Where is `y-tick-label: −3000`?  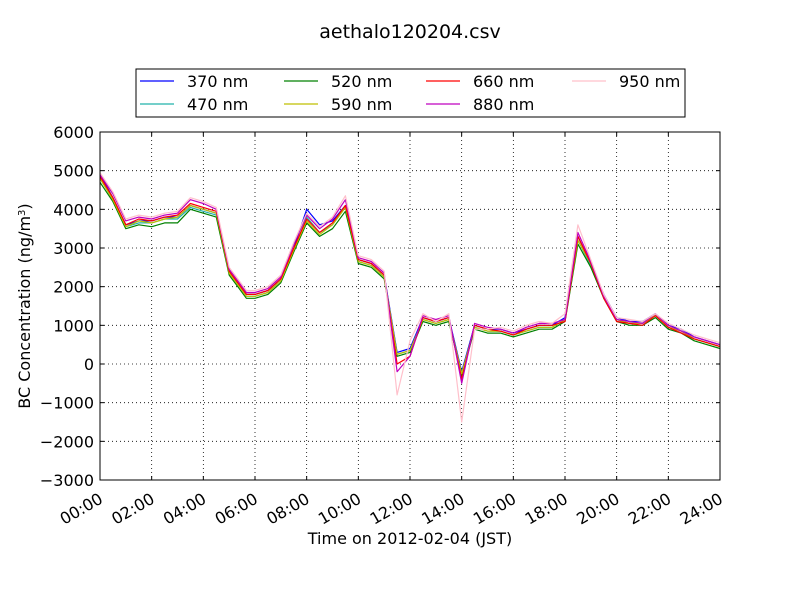
y-tick-label: −3000 is located at coordinates (67, 480).